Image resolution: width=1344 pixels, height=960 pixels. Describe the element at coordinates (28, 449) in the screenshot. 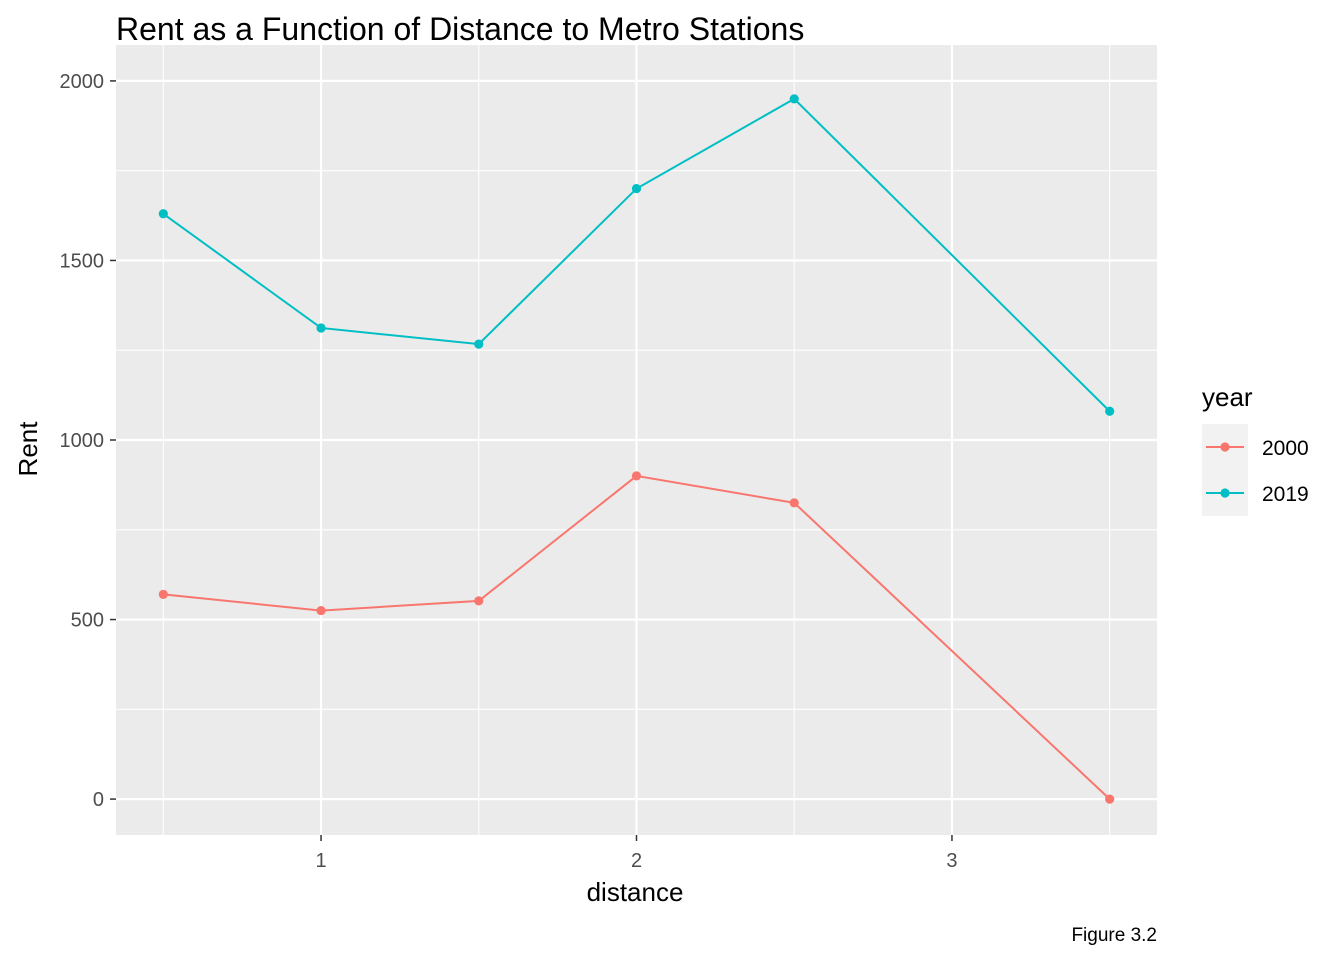

I see `y-axis-title: Rent` at that location.